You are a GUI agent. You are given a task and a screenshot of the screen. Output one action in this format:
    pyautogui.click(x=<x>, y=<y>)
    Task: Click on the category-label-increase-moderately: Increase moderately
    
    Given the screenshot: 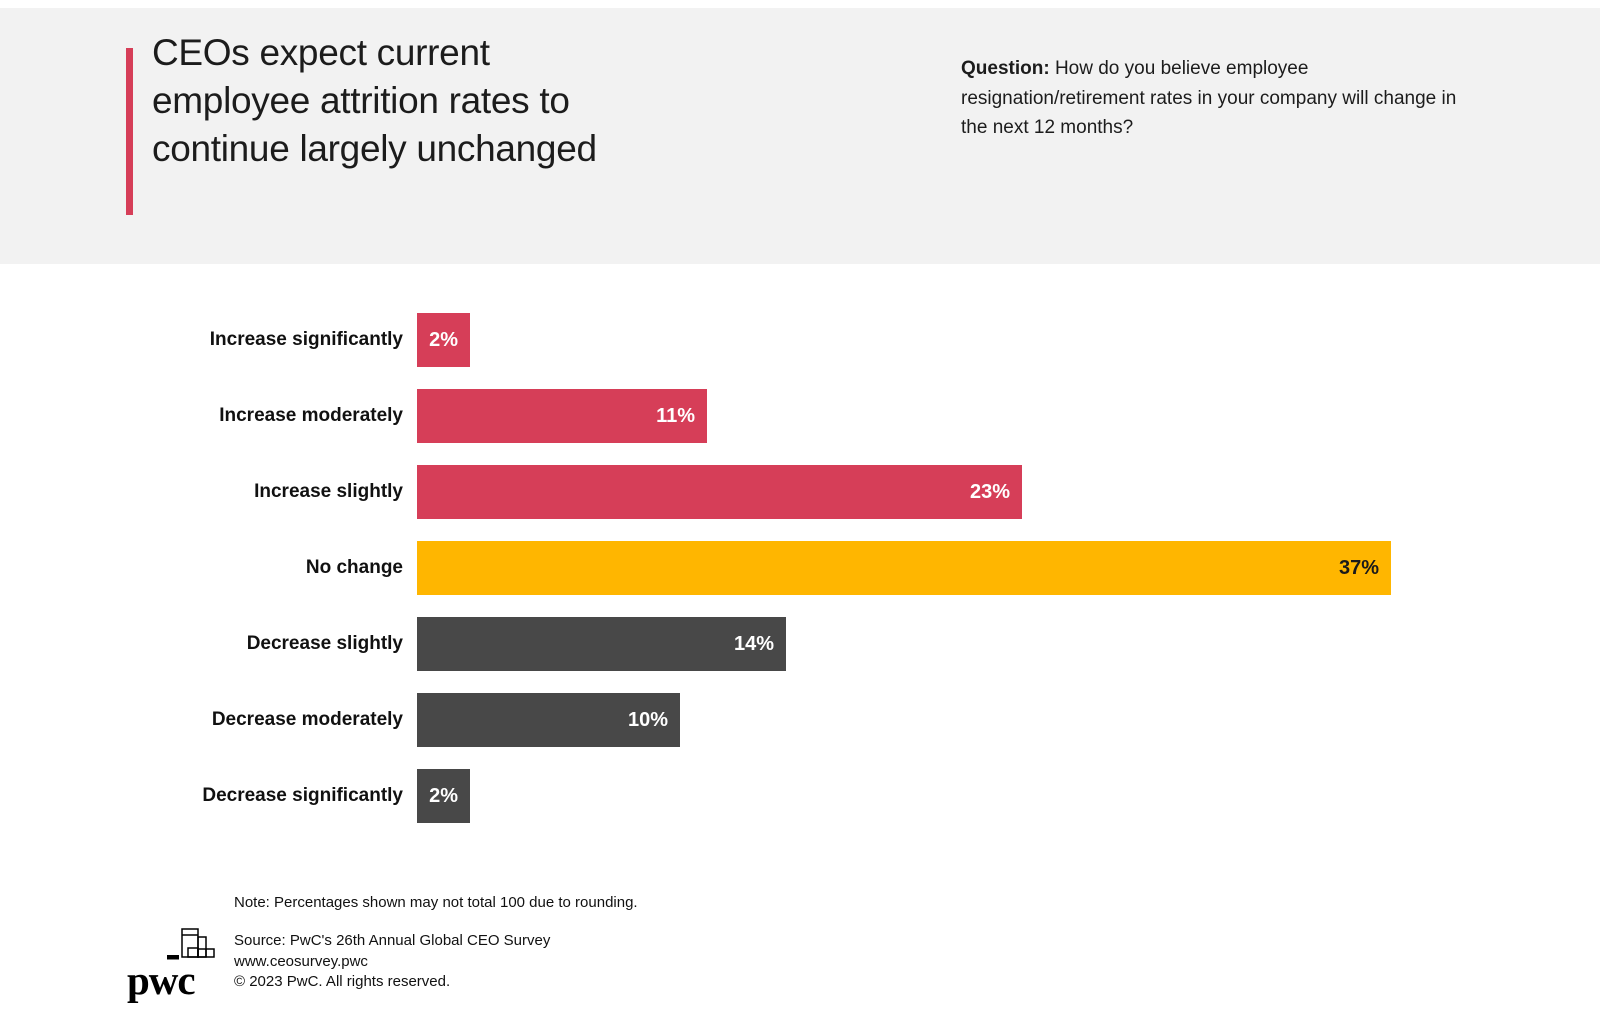 What is the action you would take?
    pyautogui.click(x=311, y=415)
    